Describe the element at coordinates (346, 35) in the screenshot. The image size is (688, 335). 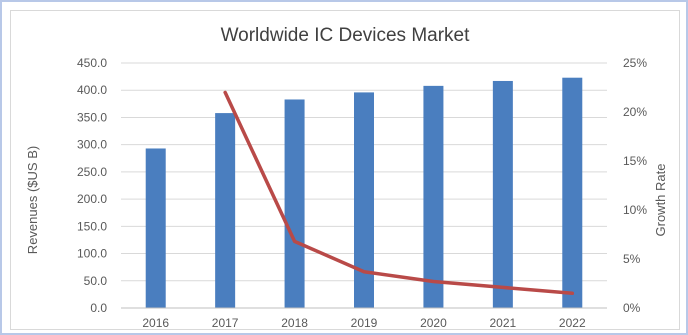
I see `chart-title: Worldwide IC Devices Market` at that location.